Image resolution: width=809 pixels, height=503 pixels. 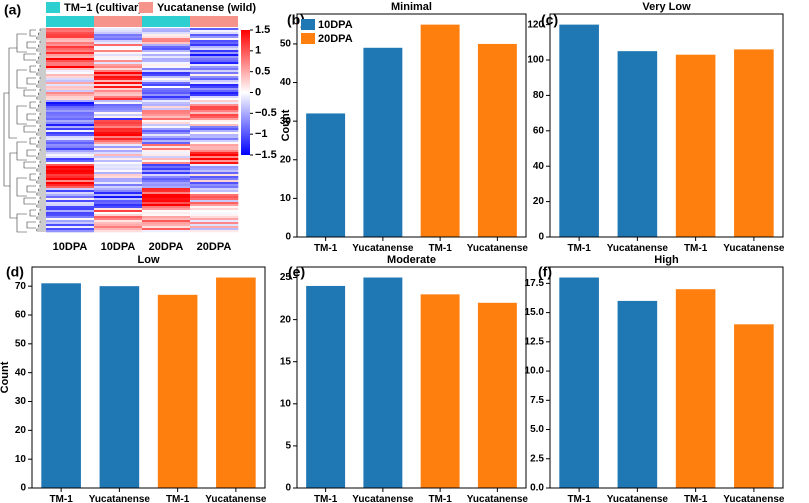 What do you see at coordinates (411, 7) in the screenshot?
I see `chart-title: Minimal` at bounding box center [411, 7].